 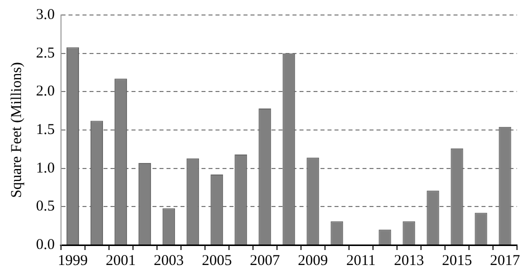 What do you see at coordinates (45, 14) in the screenshot?
I see `y-tick-label: 3.0` at bounding box center [45, 14].